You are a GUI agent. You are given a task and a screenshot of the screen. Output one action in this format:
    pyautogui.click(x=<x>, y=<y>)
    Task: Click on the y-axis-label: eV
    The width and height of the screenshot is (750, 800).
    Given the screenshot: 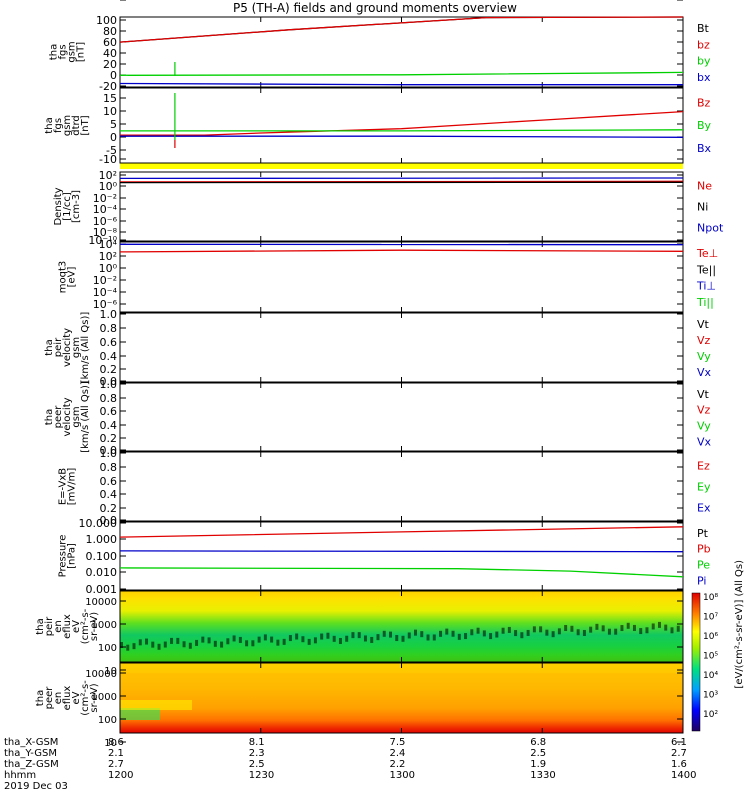 What is the action you would take?
    pyautogui.click(x=76, y=697)
    